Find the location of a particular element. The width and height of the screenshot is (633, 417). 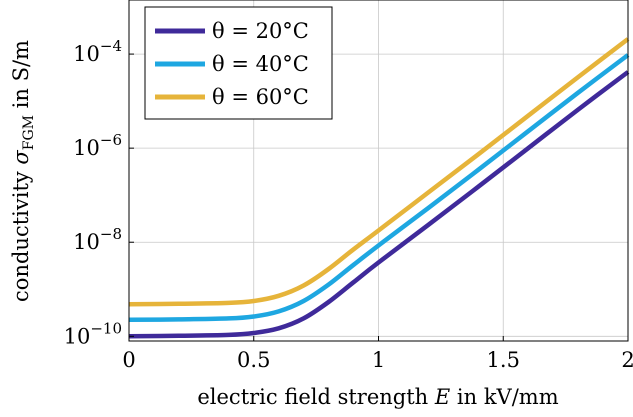

y-axis-label: conductivity σFGM in S/m is located at coordinates (23, 171).